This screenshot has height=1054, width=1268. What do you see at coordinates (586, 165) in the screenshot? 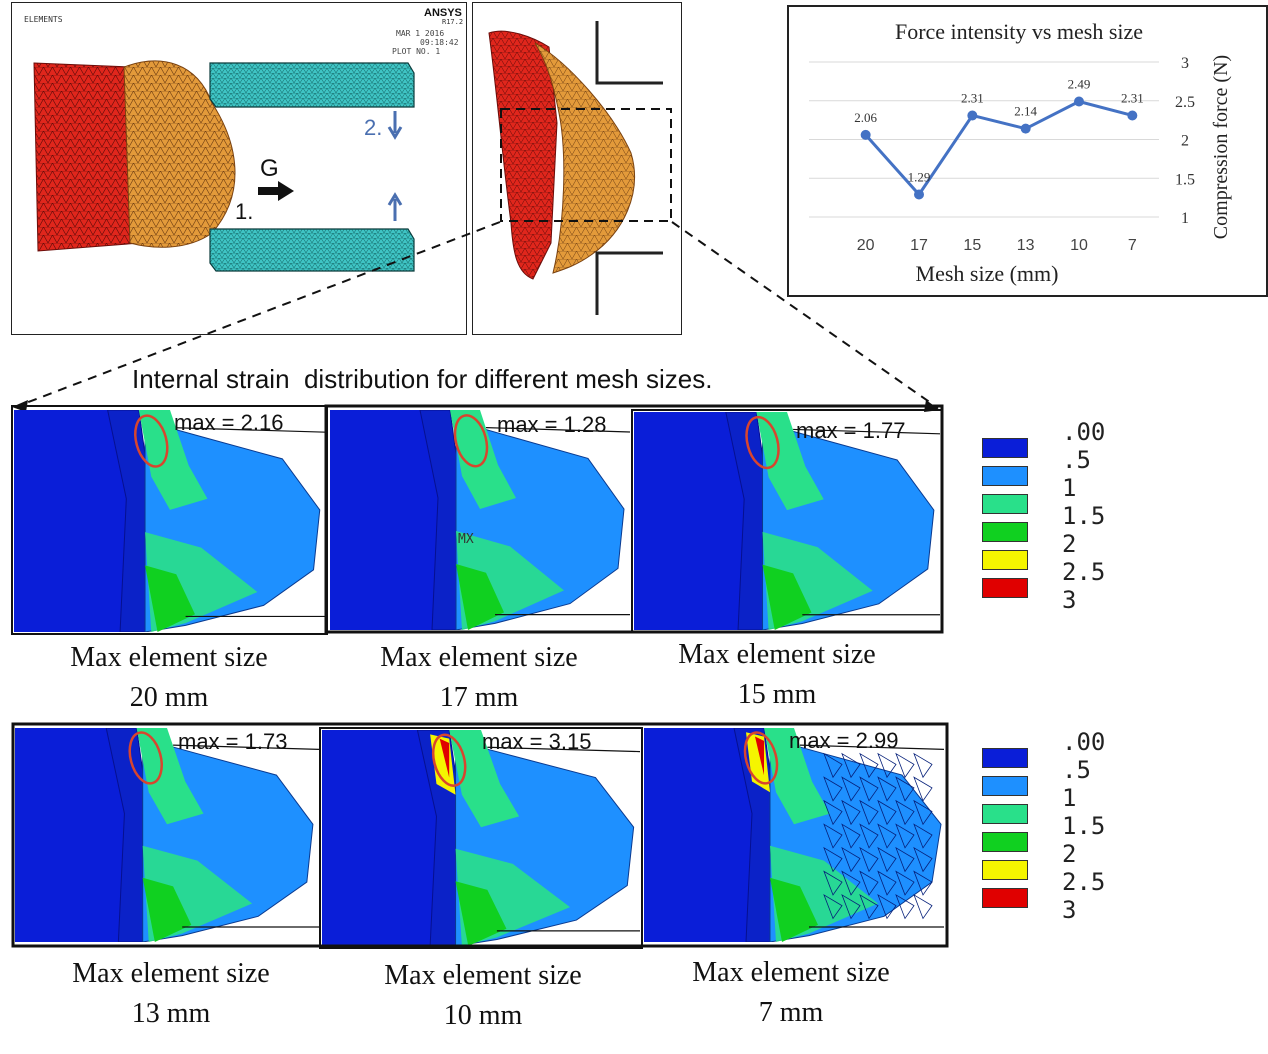
I see `zoom-region-box` at bounding box center [586, 165].